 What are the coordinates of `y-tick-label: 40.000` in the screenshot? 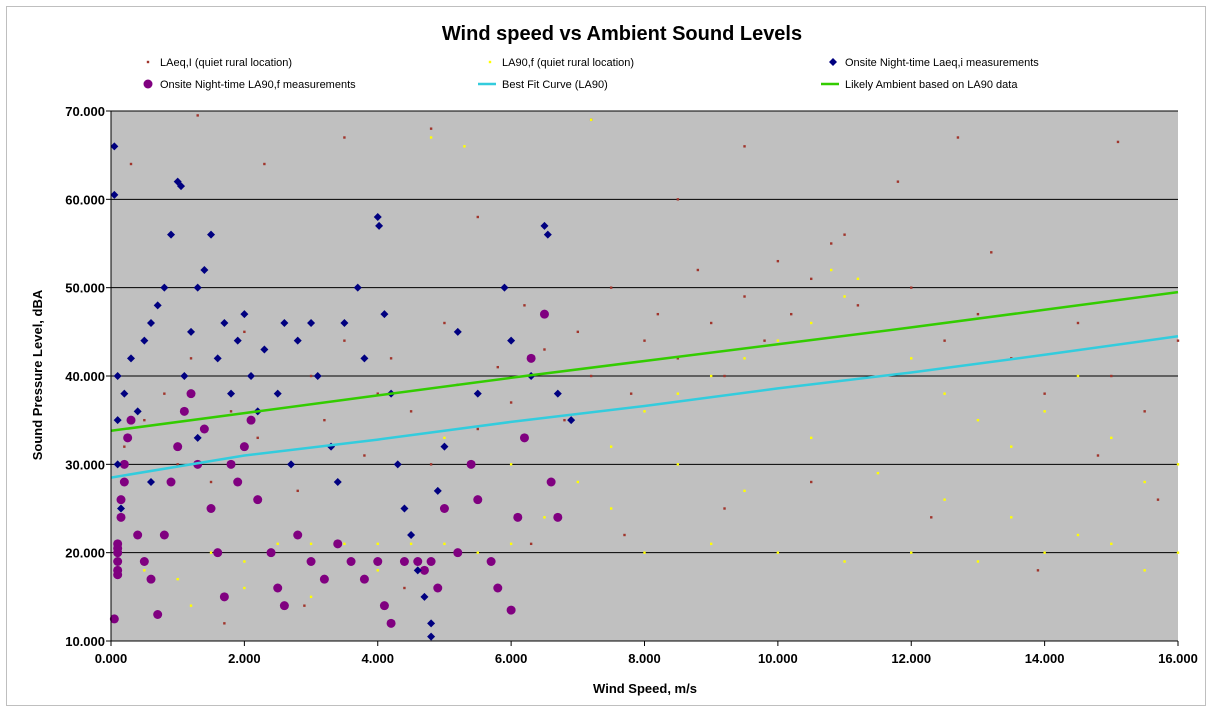 It's located at (85, 376).